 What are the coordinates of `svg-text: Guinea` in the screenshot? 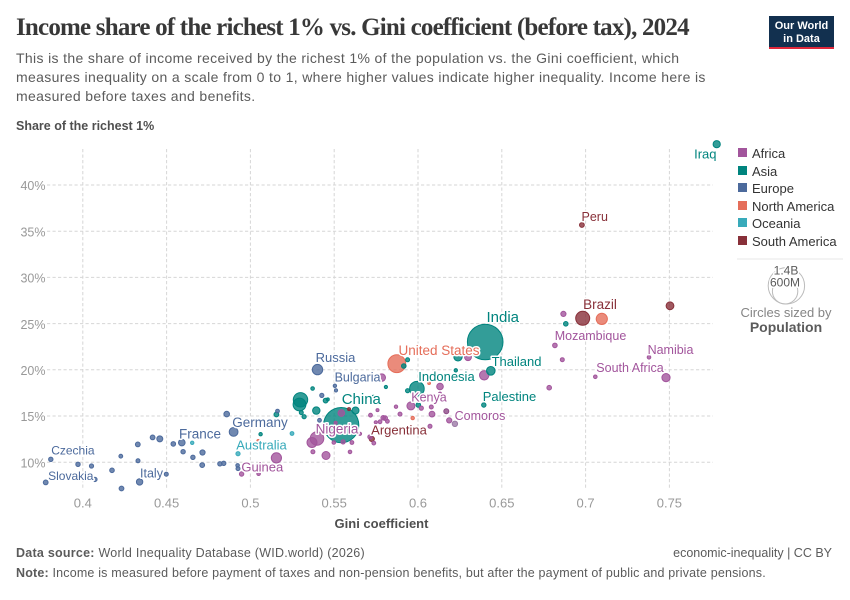 It's located at (262, 467).